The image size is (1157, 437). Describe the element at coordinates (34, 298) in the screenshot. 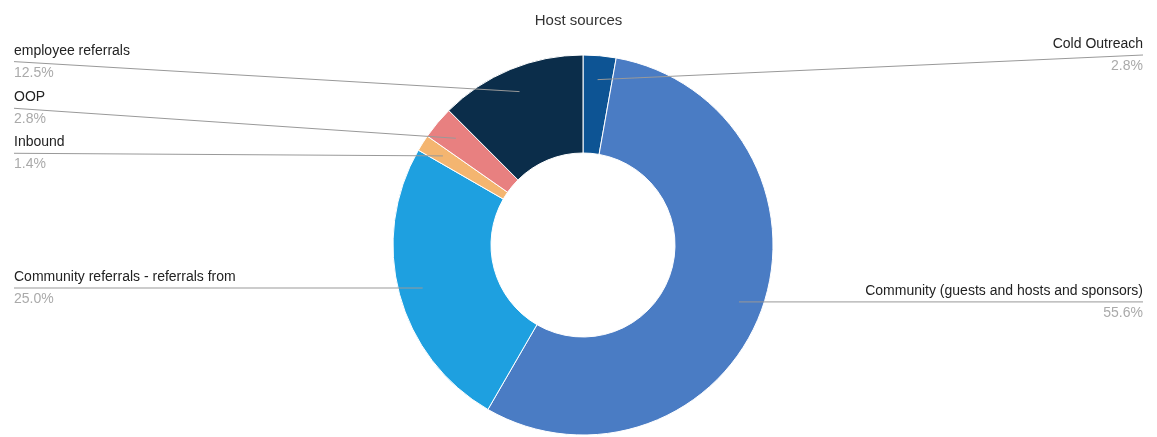

I see `data-label: 25.0%` at that location.